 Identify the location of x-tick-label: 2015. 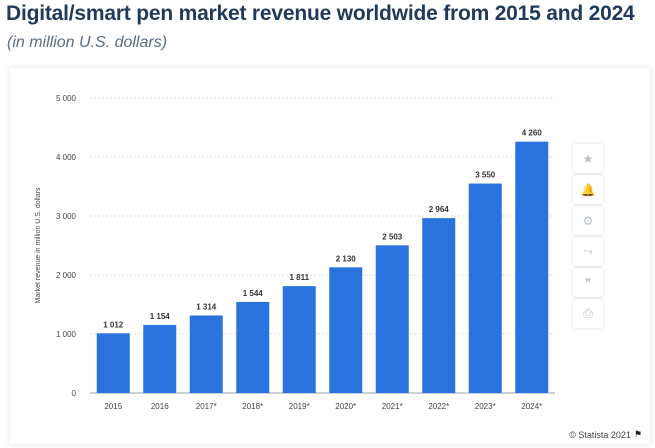
(113, 406).